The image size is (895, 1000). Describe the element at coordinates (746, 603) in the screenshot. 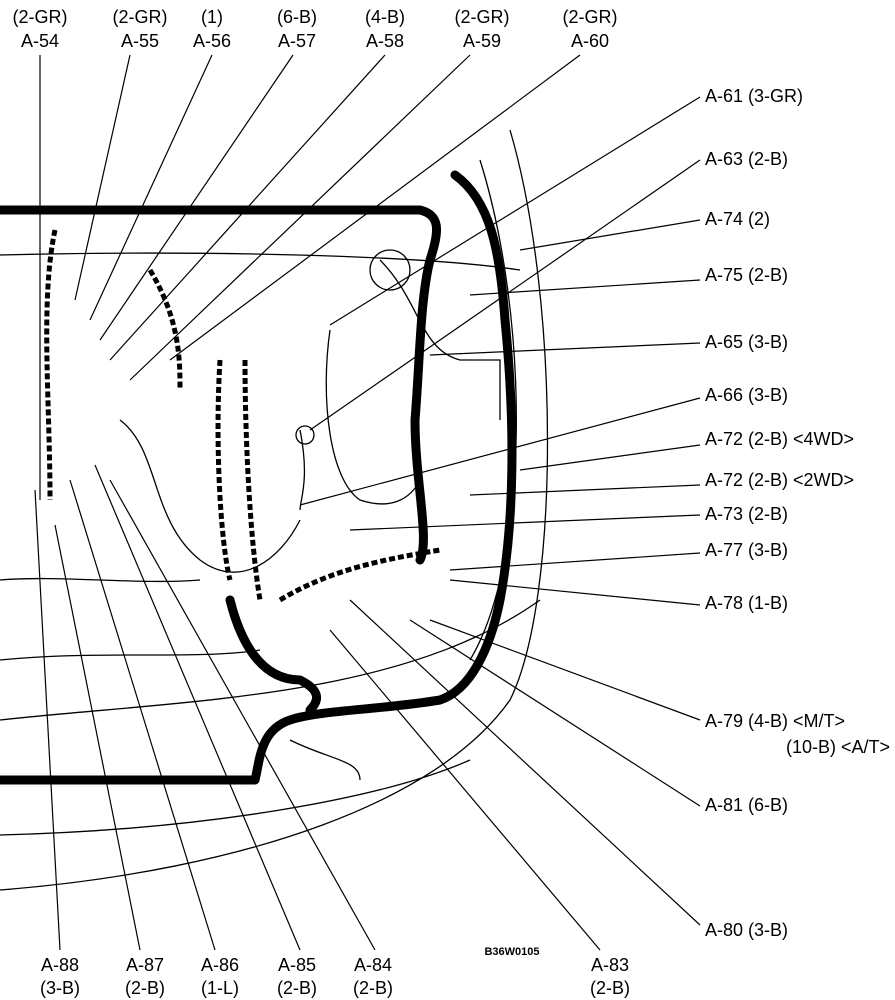

I see `connector-label: A-78 (1-B)` at that location.